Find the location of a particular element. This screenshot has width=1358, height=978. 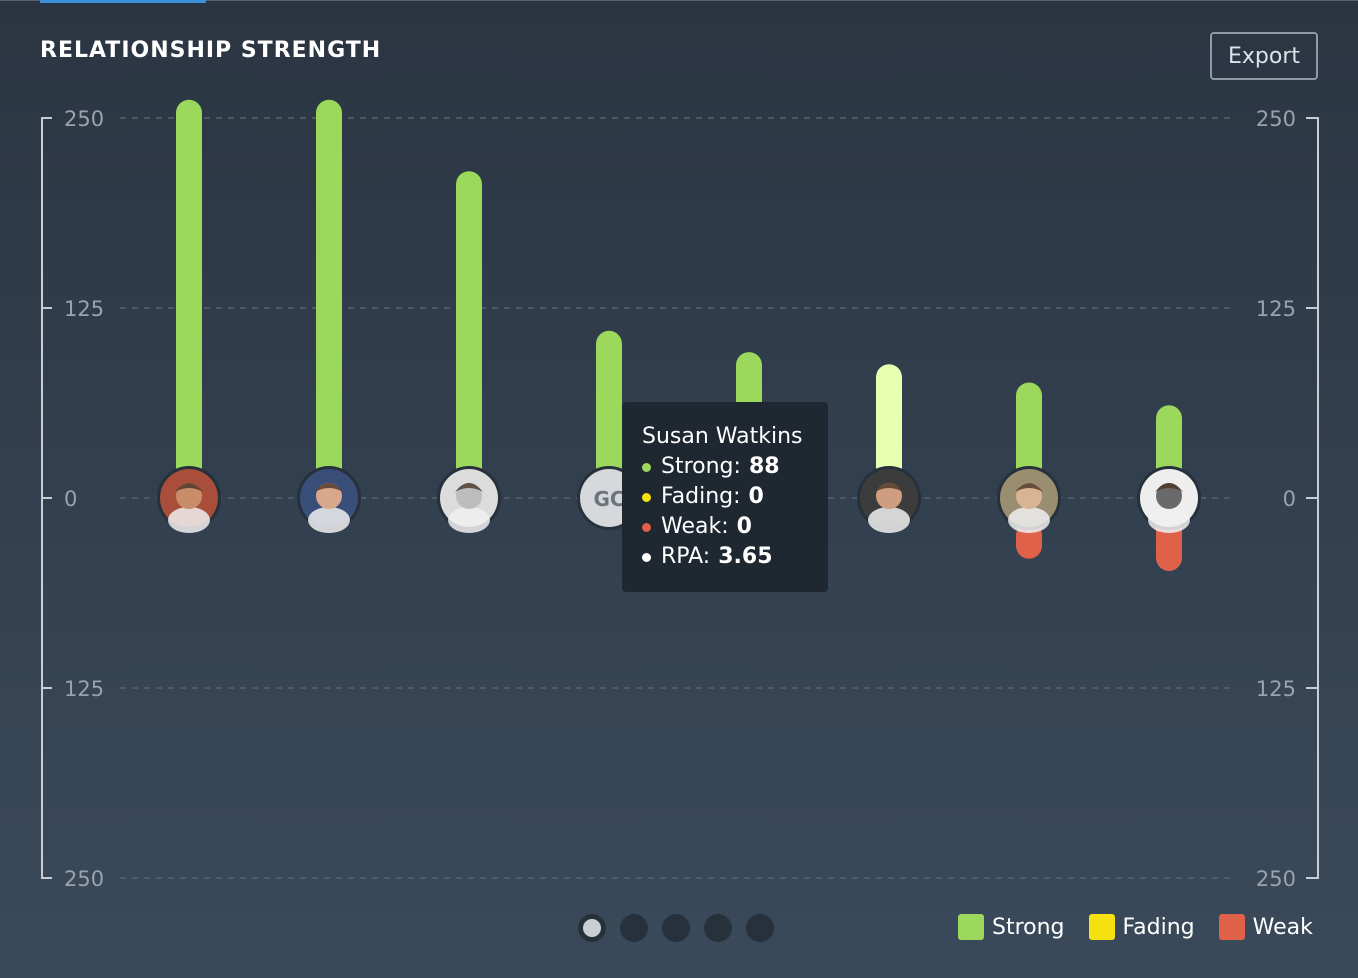

tooltip-row-weak: Weak: 0 is located at coordinates (725, 527).